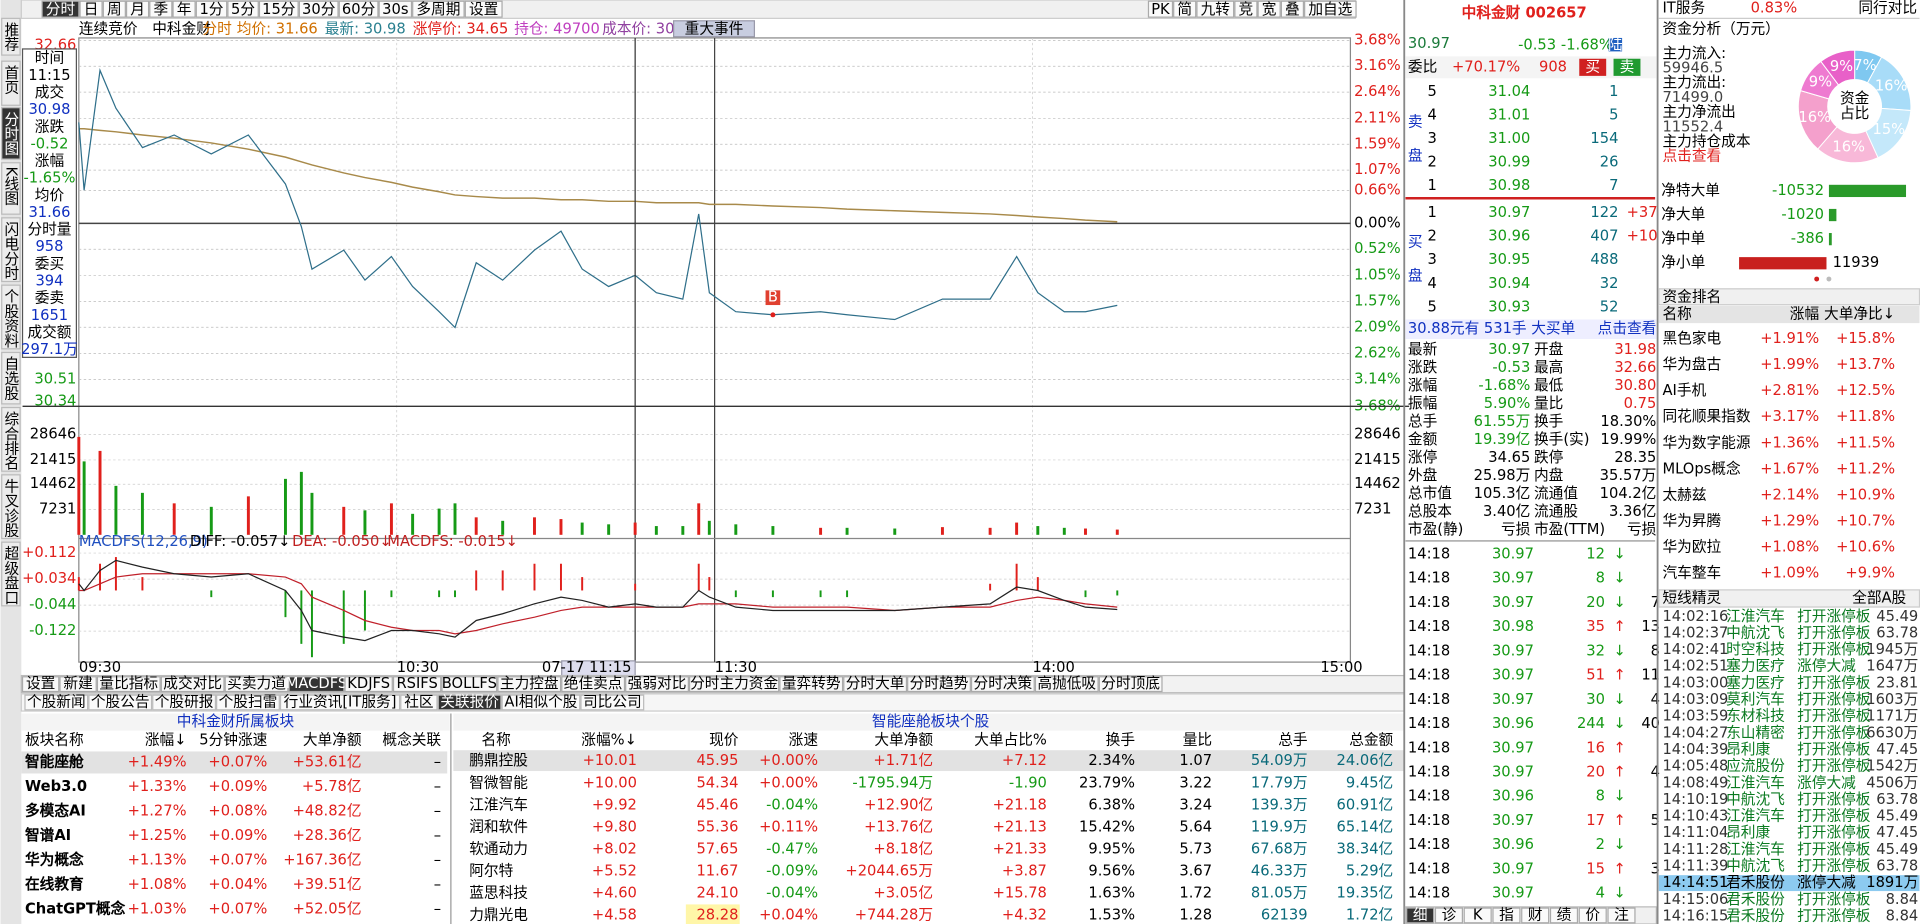  I want to click on sidebar-label: 个股资料, so click(10, 318).